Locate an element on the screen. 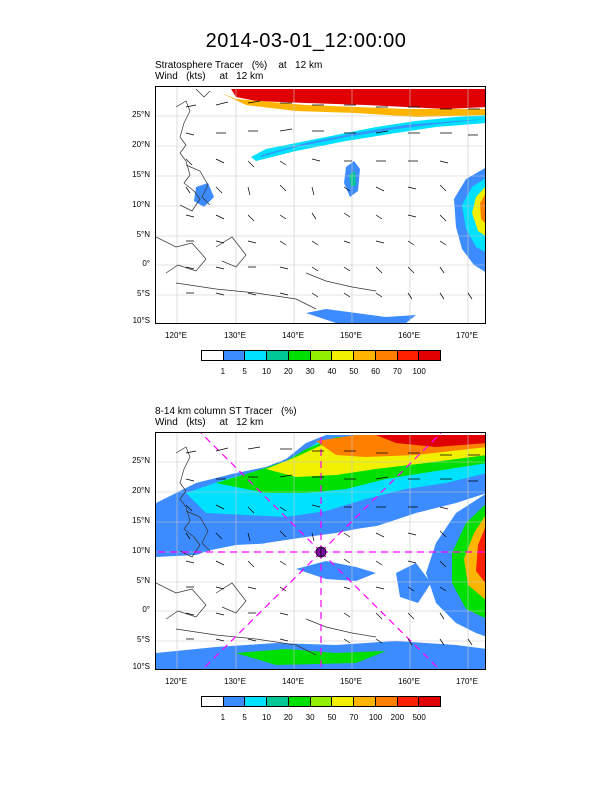 The height and width of the screenshot is (792, 612). storm-center-marker is located at coordinates (321, 552).